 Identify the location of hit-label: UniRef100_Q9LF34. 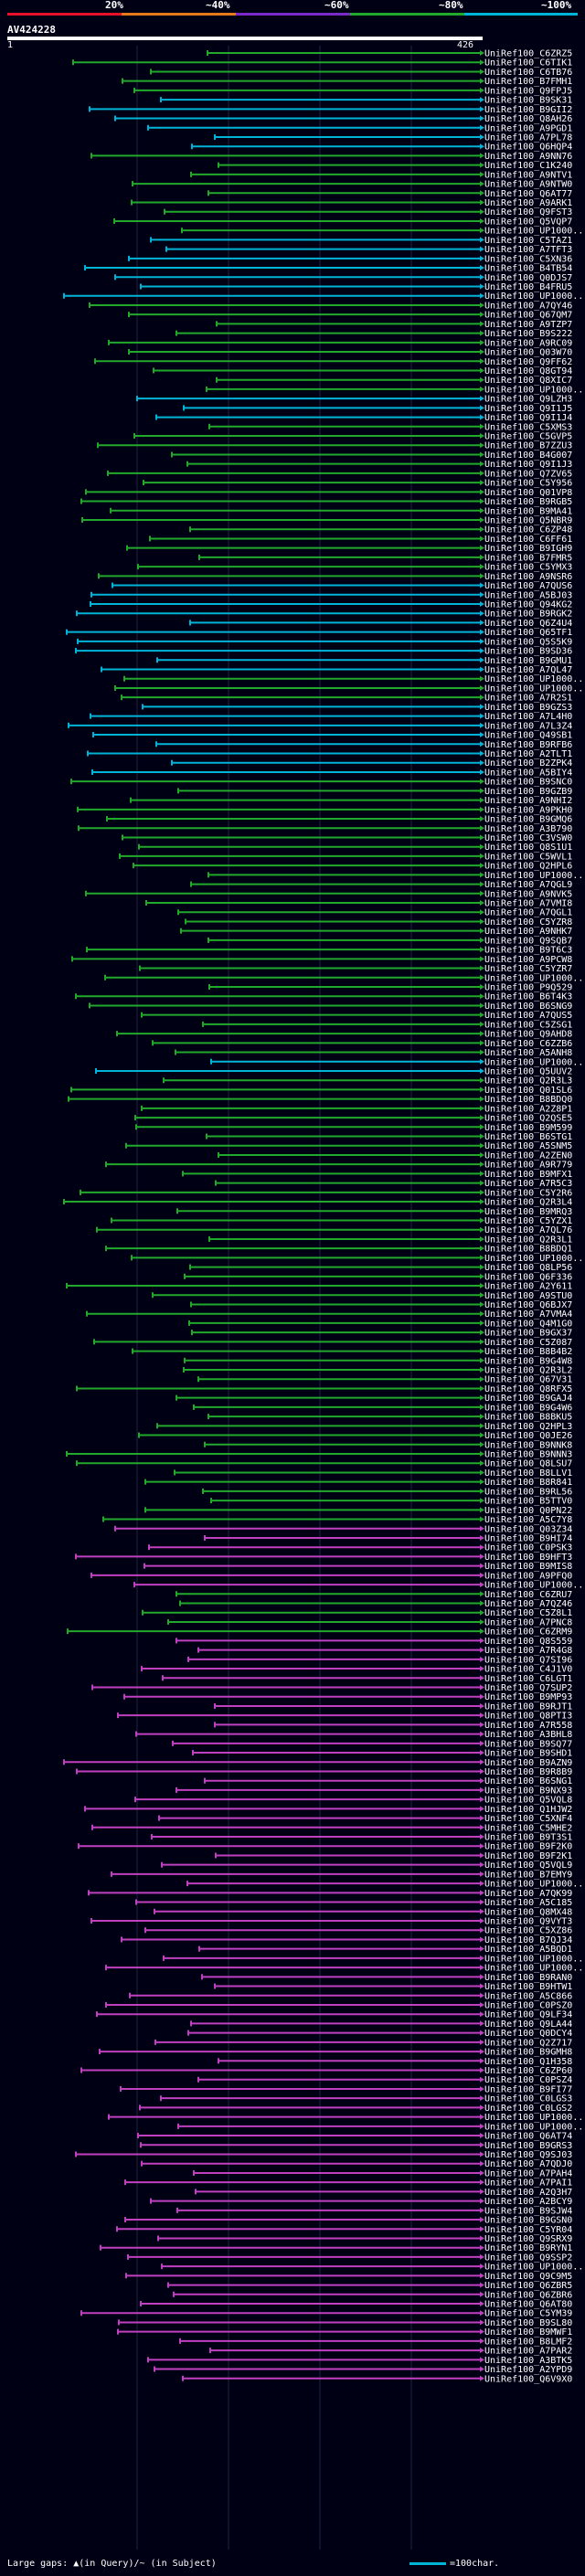
(528, 2015).